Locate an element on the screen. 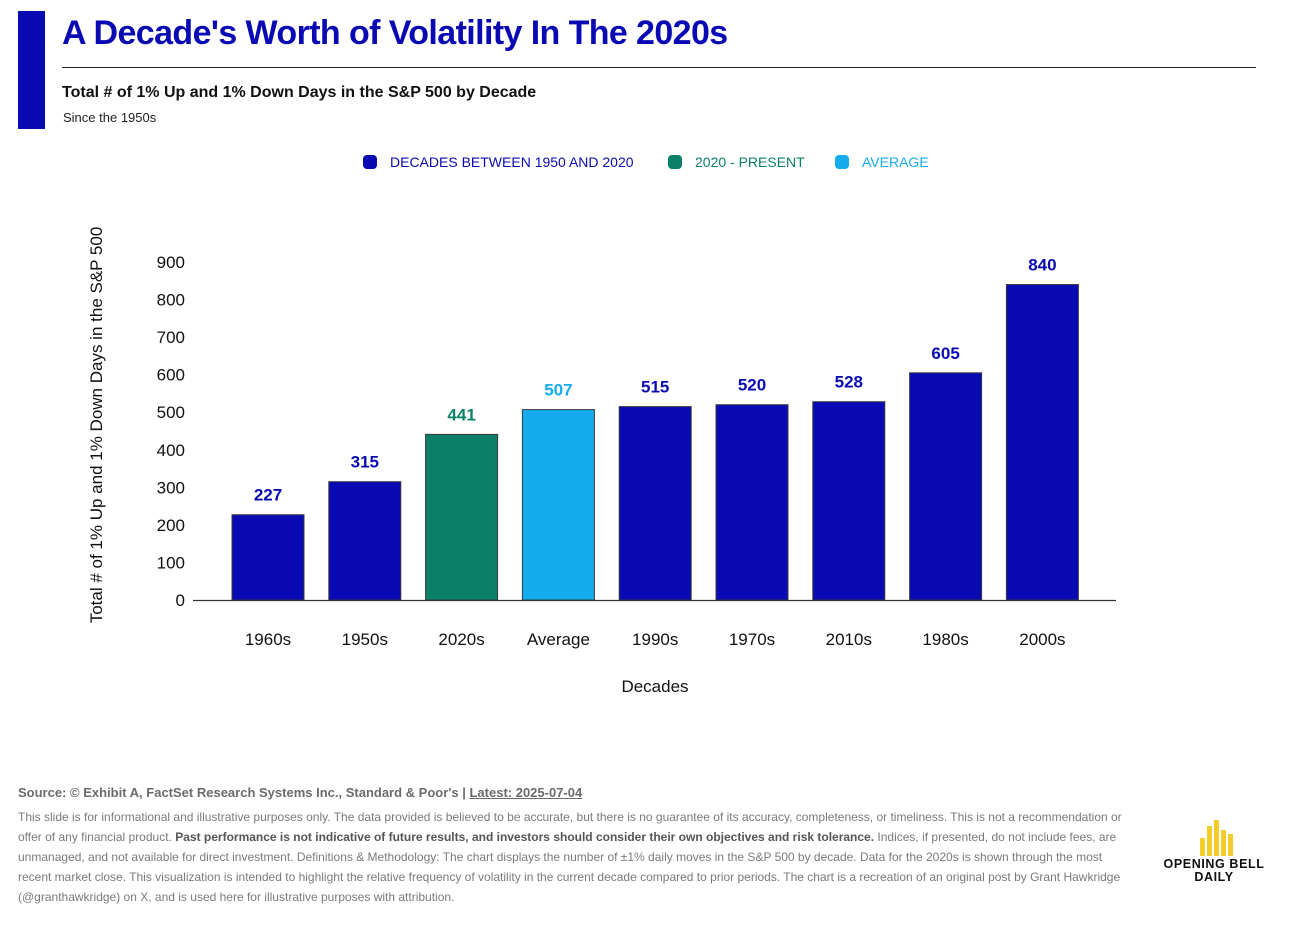  legend-swatch-average is located at coordinates (842, 162).